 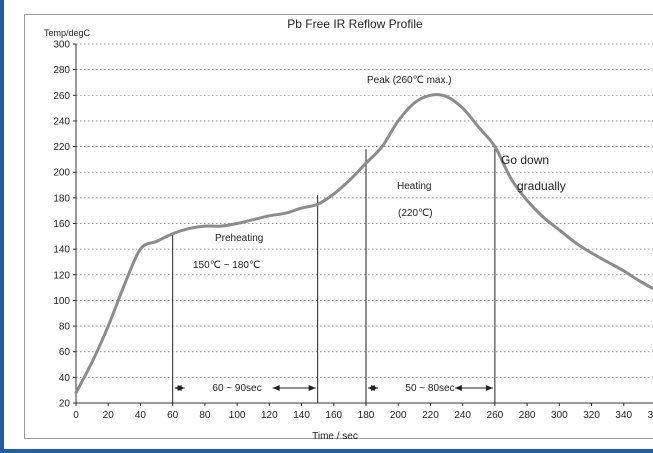 What do you see at coordinates (355, 24) in the screenshot?
I see `chart-title: Pb Free IR Reflow Profile` at bounding box center [355, 24].